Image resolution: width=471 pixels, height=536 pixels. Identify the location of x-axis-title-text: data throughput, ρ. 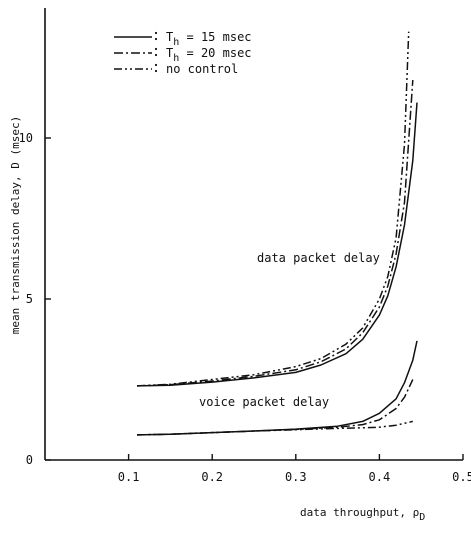
(359, 512).